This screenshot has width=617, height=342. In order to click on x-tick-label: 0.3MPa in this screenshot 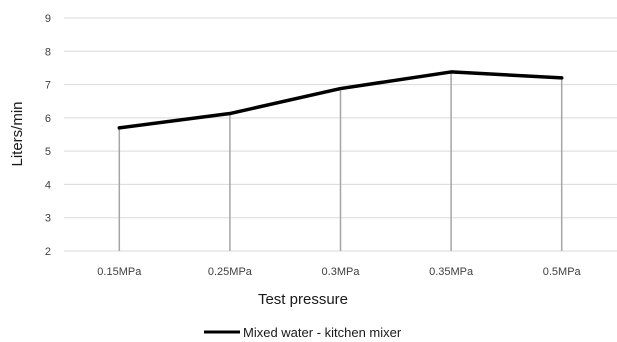, I will do `click(341, 272)`.